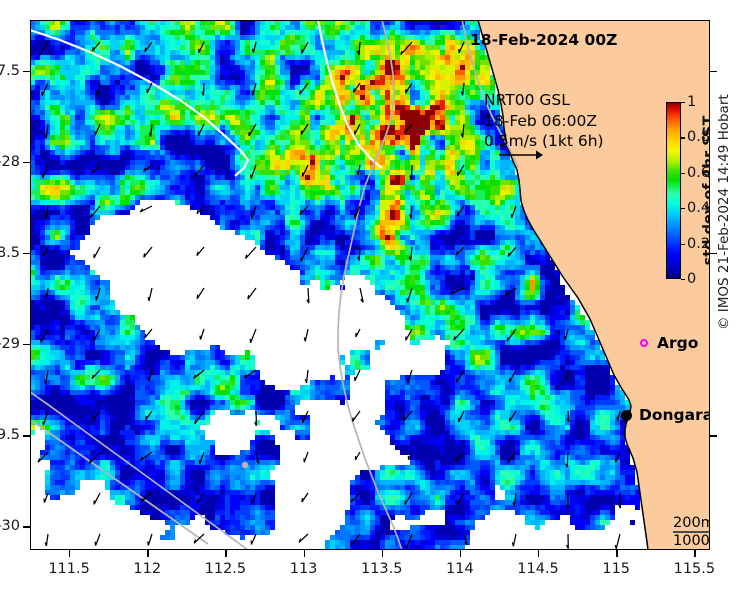 This screenshot has height=592, width=740. What do you see at coordinates (303, 569) in the screenshot?
I see `x-tick-label: 113` at bounding box center [303, 569].